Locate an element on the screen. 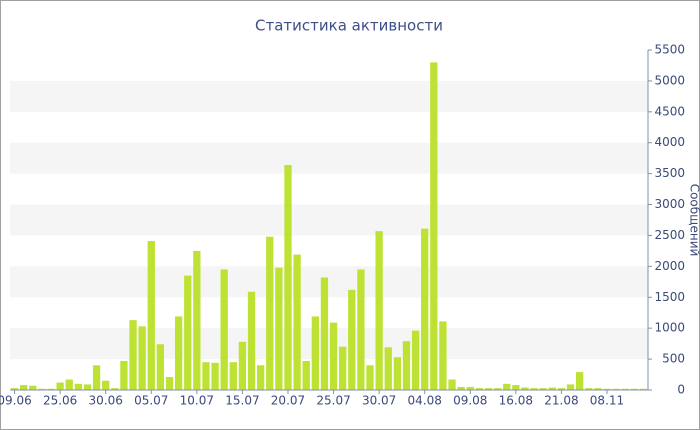  x-tick-label: 09.08 is located at coordinates (470, 401).